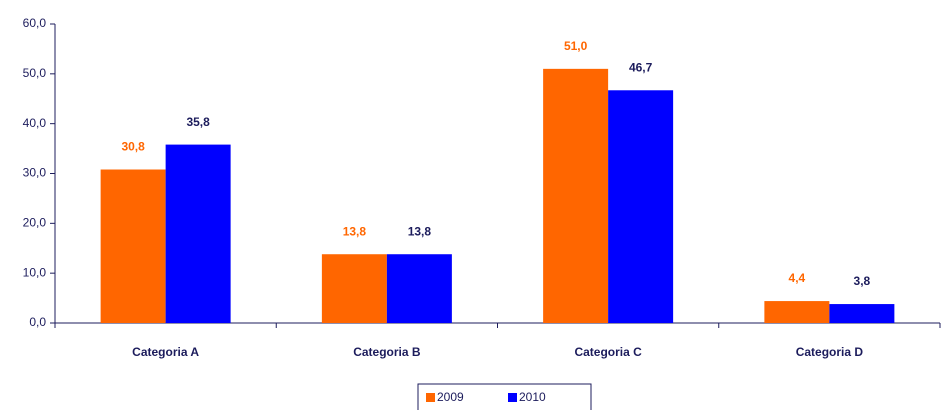  I want to click on value-label: 3,8, so click(862, 281).